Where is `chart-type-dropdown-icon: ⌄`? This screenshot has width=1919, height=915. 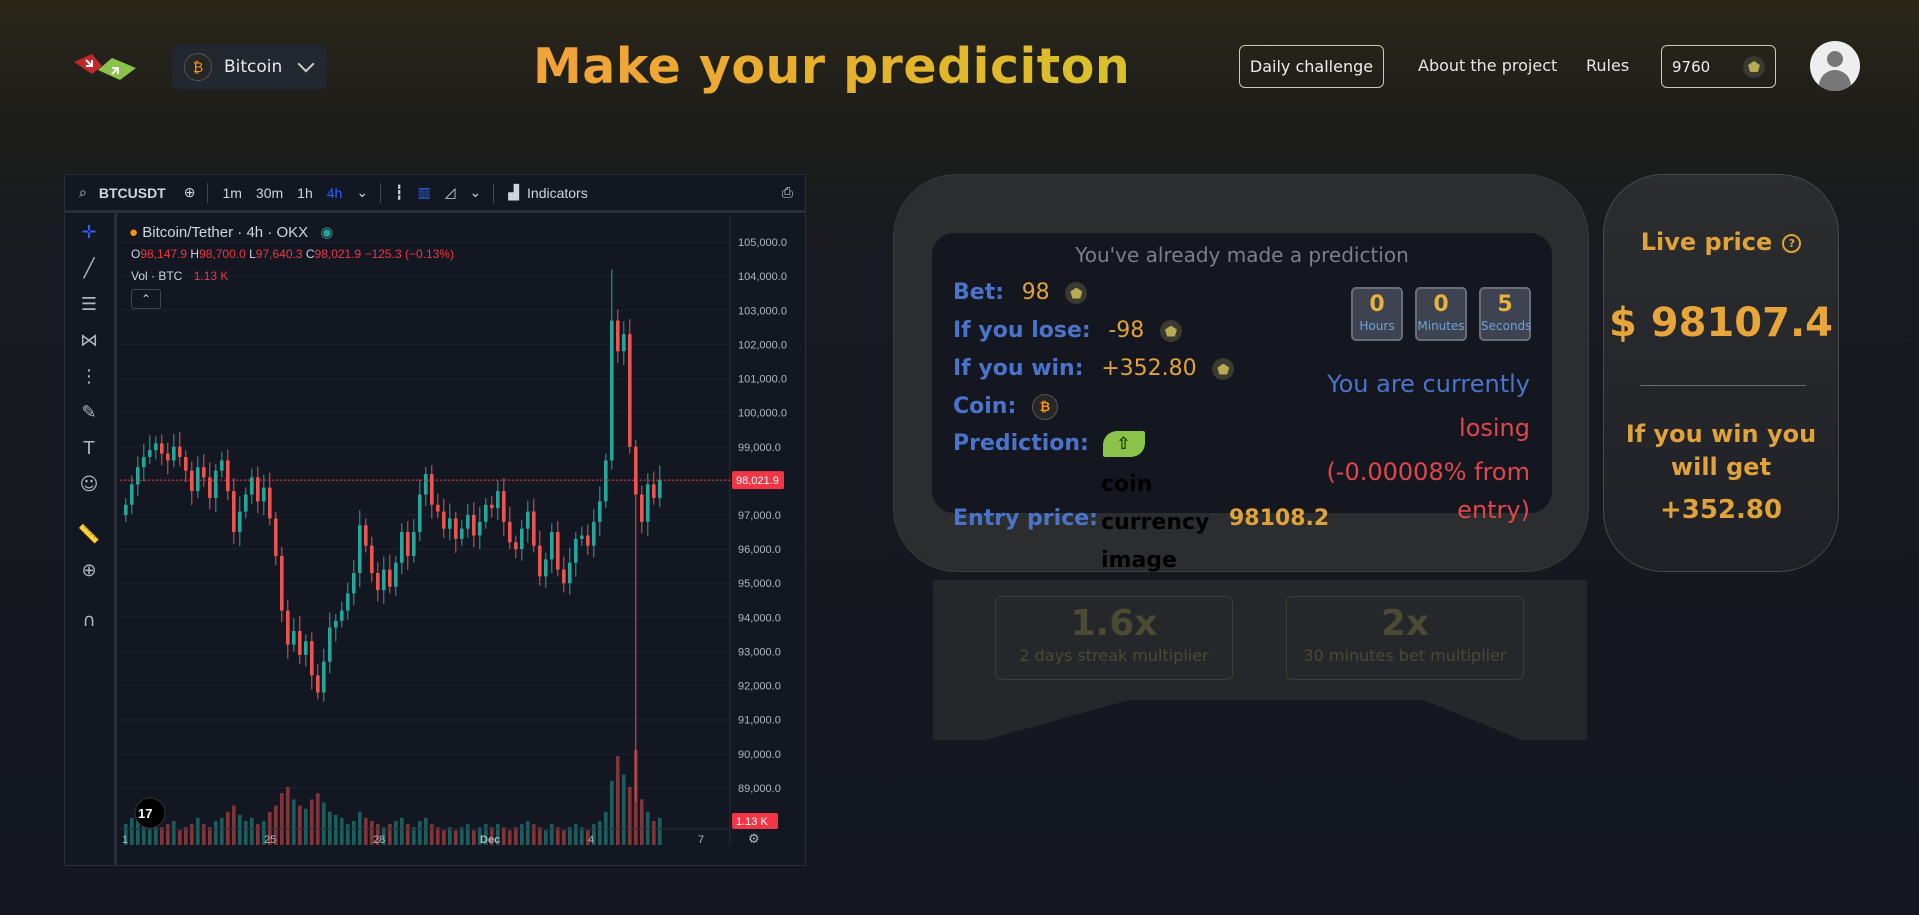 chart-type-dropdown-icon: ⌄ is located at coordinates (475, 192).